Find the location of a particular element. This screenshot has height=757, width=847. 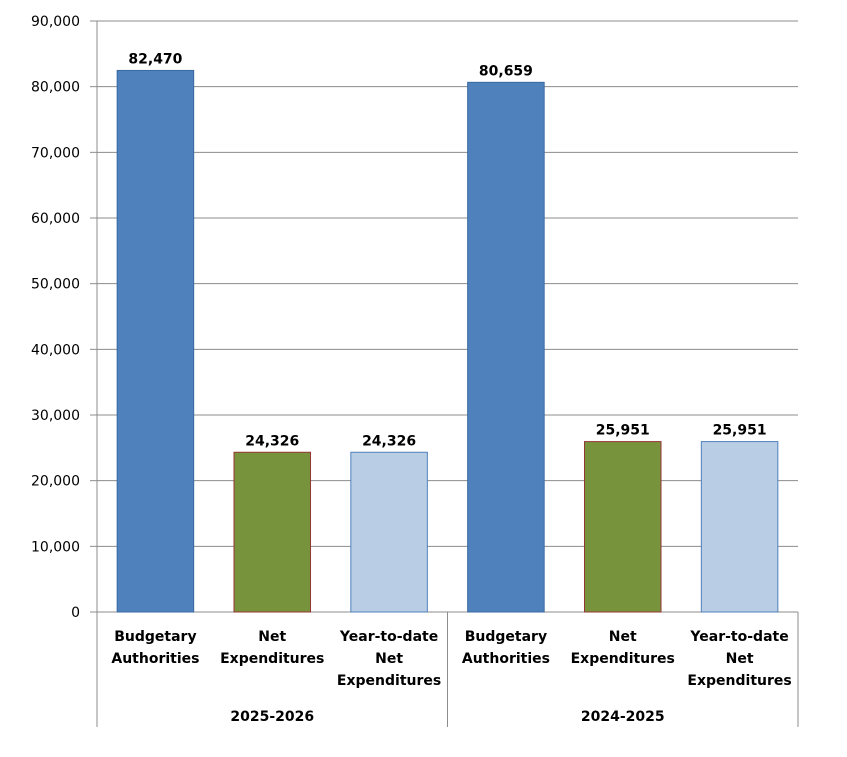

y-tick-label: 20,000 is located at coordinates (55, 482).